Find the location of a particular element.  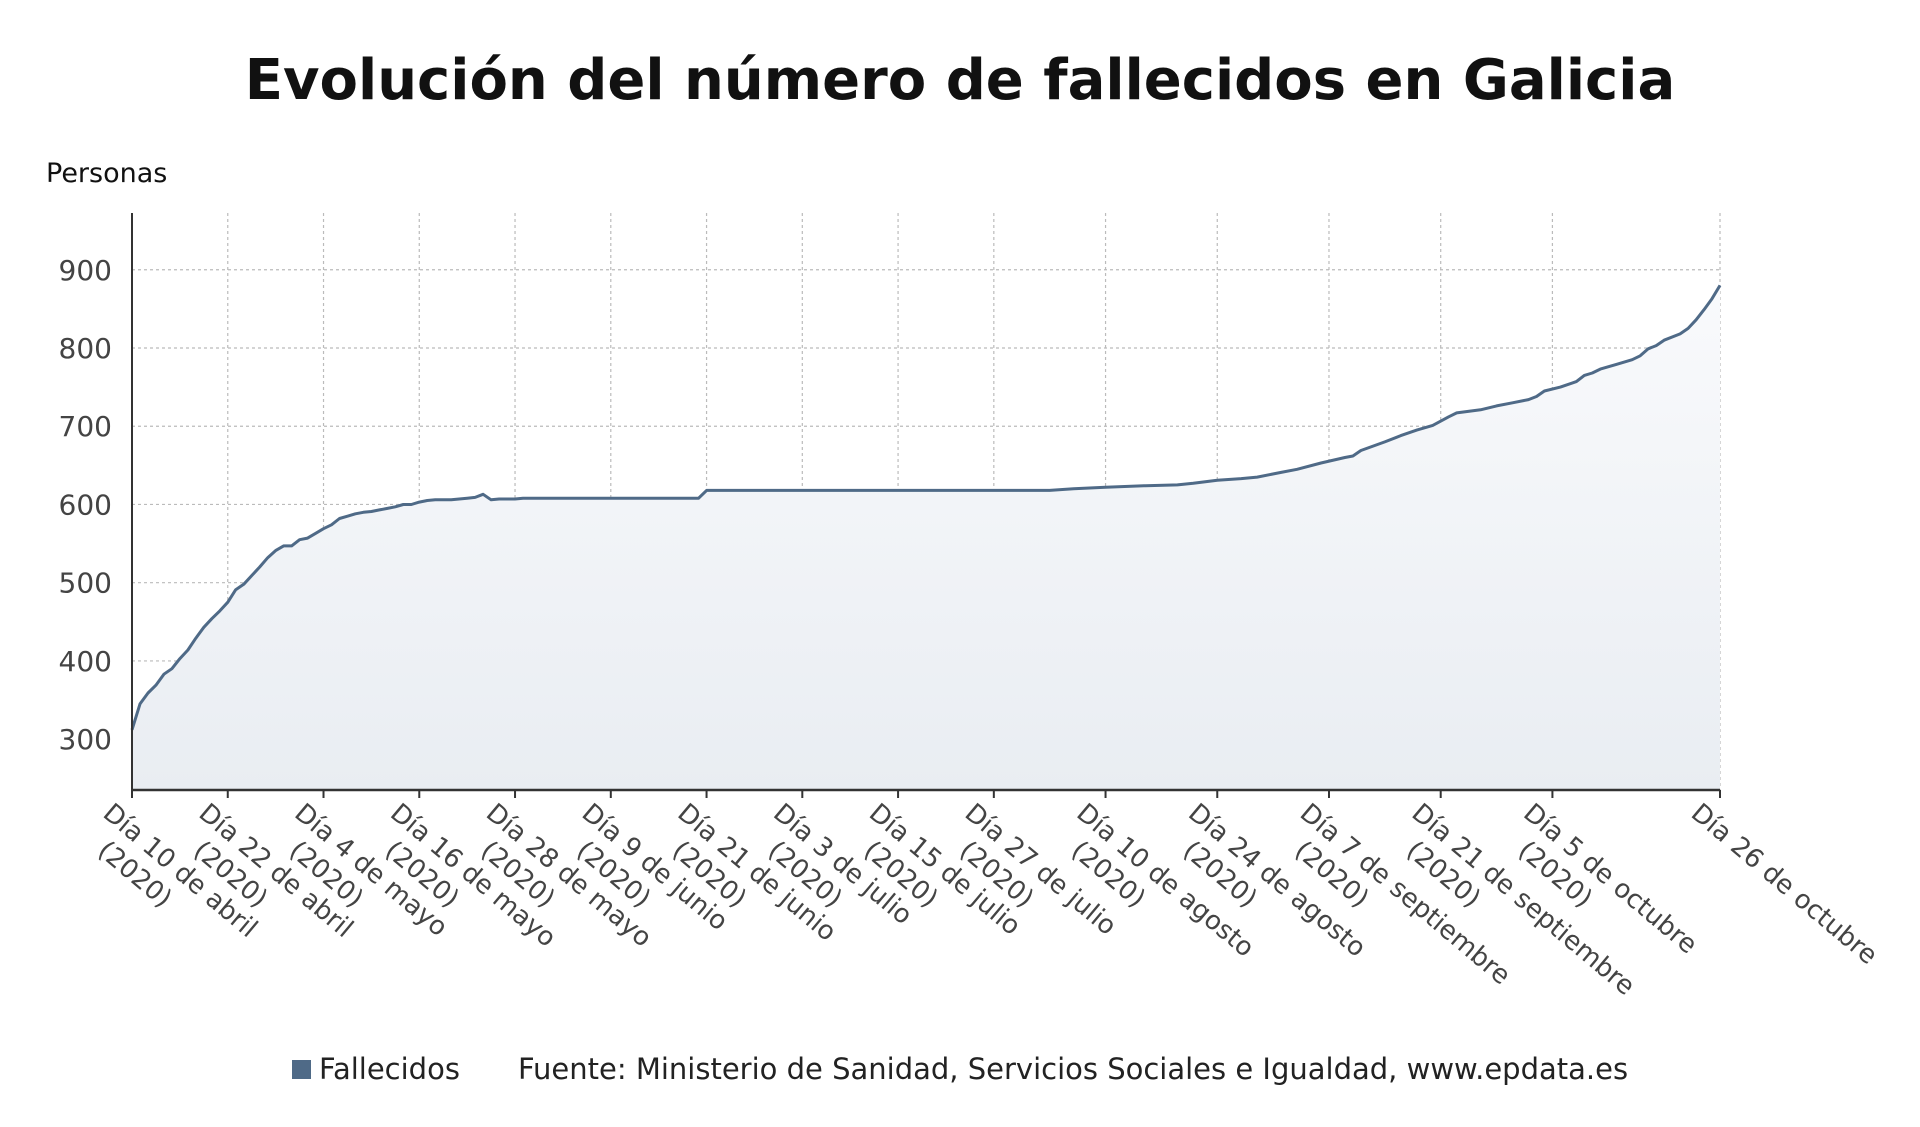

y-tick-label: 900 is located at coordinates (85, 270).